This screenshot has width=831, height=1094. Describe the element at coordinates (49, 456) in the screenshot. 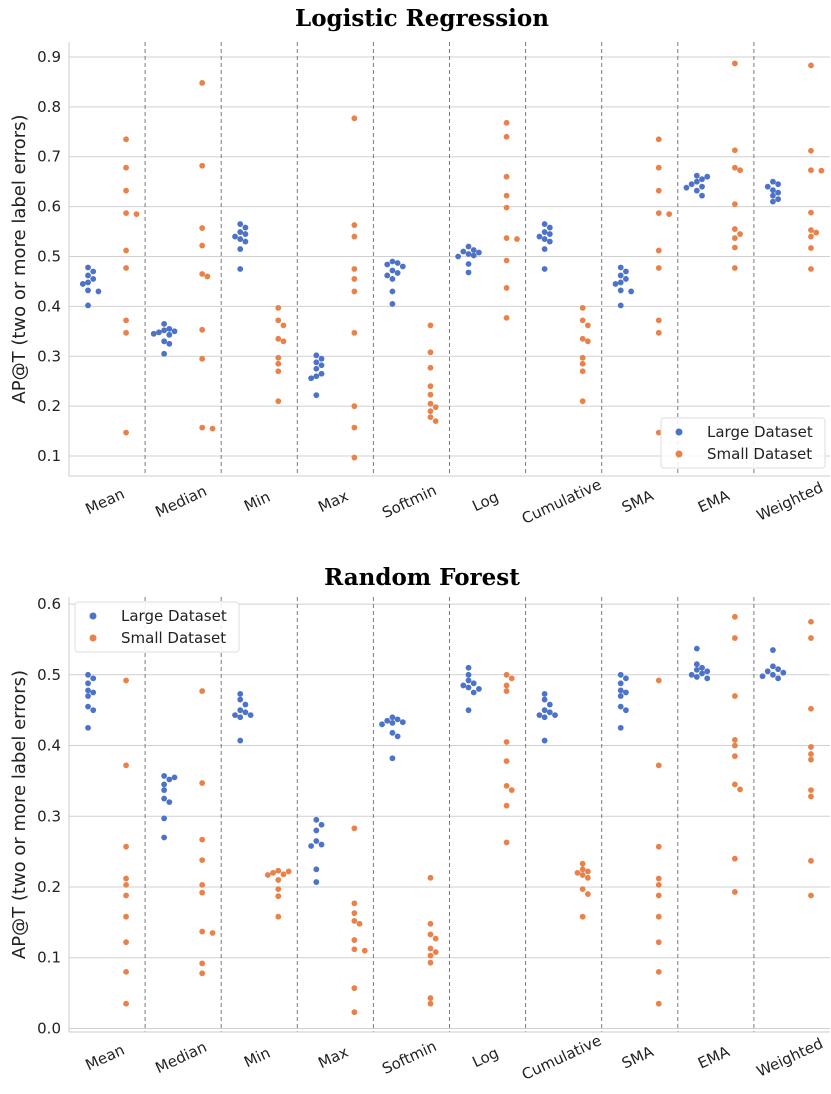

I see `y-tick-label: 0.1` at that location.